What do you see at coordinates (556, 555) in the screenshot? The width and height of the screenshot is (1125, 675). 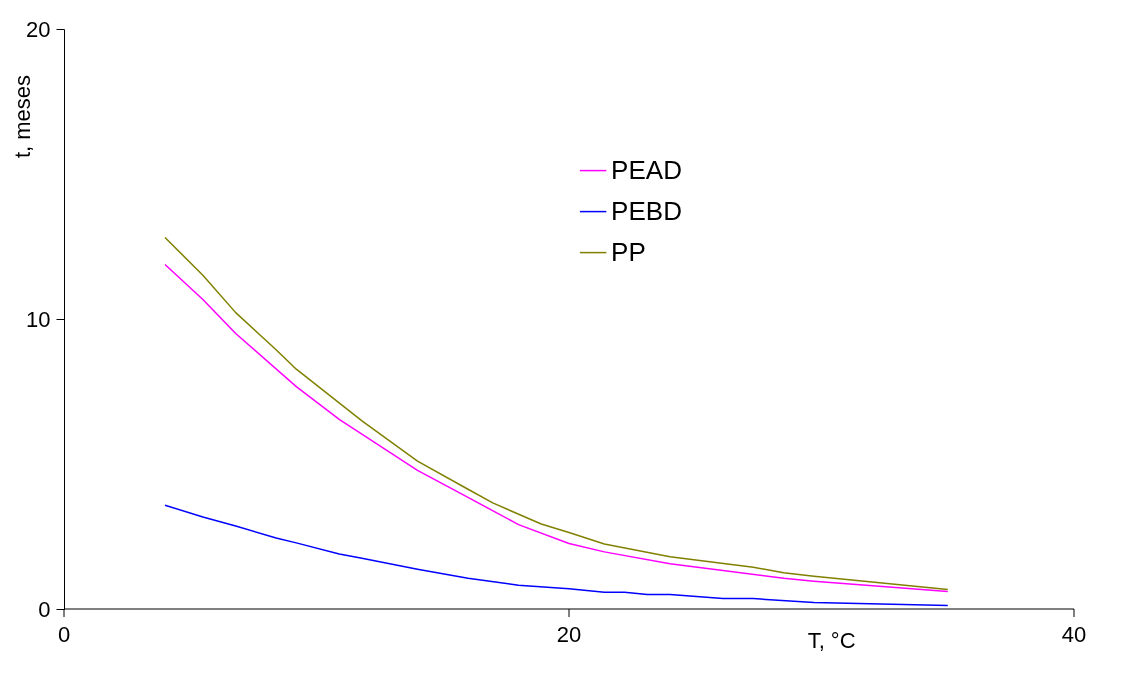 I see `line-series` at bounding box center [556, 555].